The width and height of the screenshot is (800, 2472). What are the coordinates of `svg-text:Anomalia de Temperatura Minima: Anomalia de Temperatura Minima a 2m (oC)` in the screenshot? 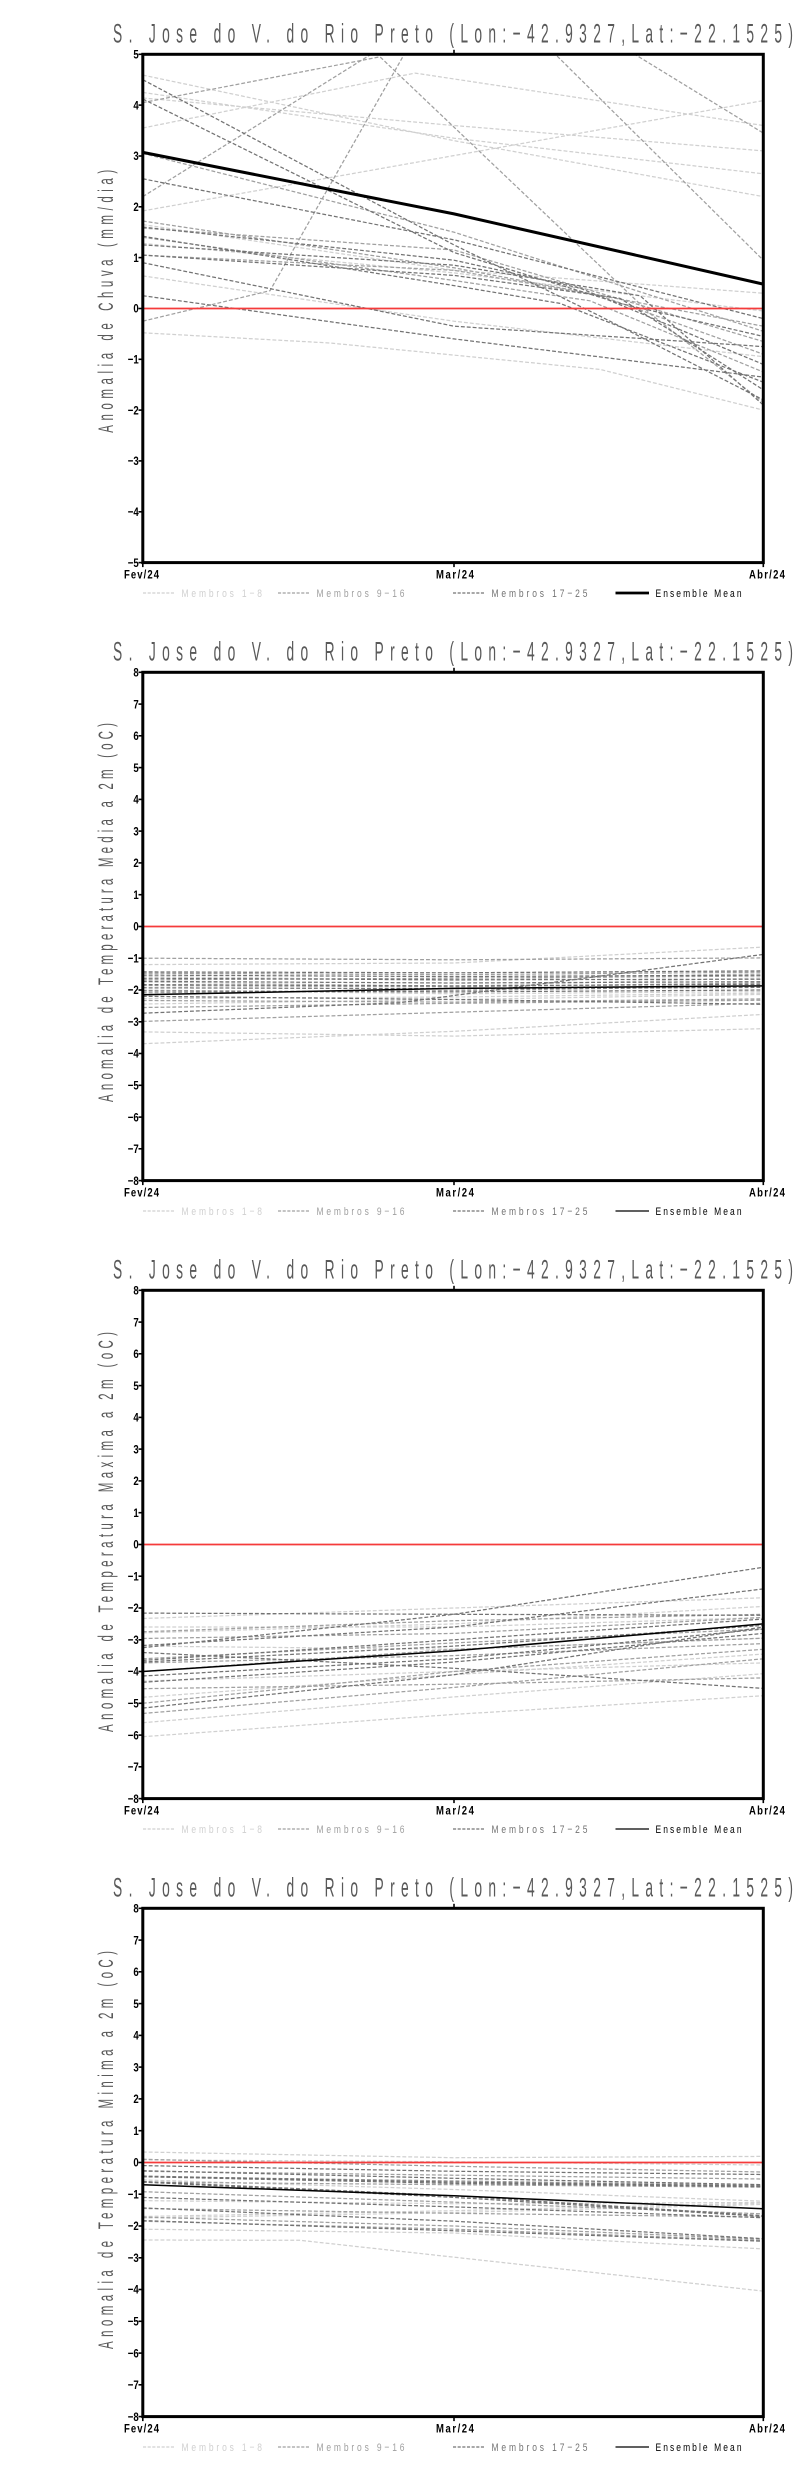 It's located at (107, 2150).